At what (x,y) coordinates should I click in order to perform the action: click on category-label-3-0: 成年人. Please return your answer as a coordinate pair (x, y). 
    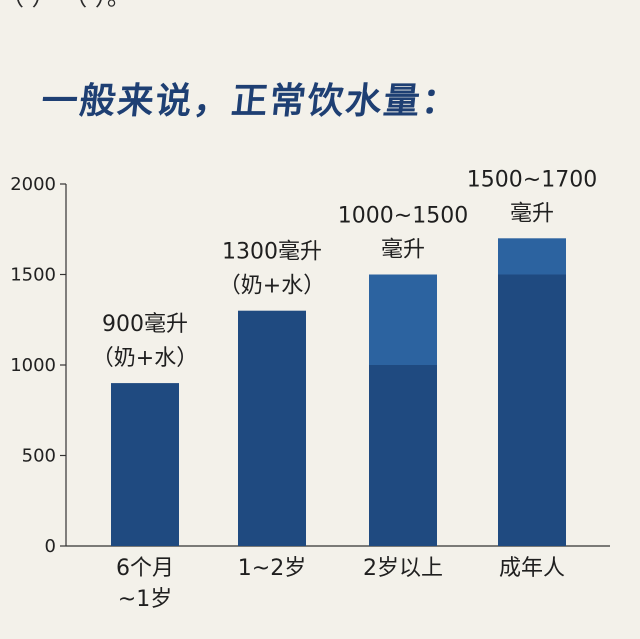
    Looking at the image, I should click on (532, 568).